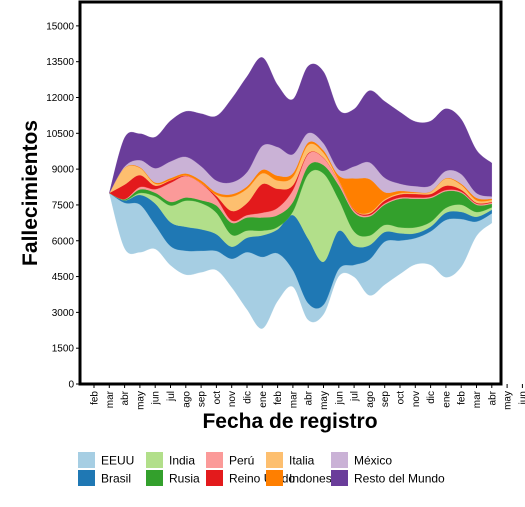 This screenshot has width=525, height=507. Describe the element at coordinates (116, 479) in the screenshot. I see `legend-label-brasil: Brasil` at that location.